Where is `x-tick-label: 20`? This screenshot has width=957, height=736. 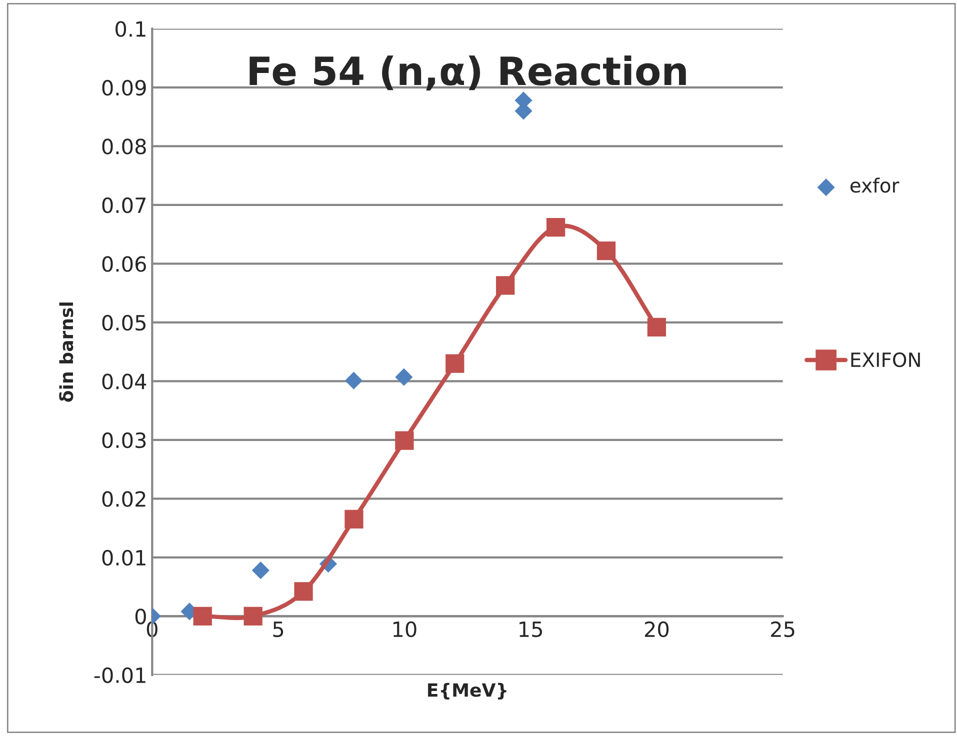 x-tick-label: 20 is located at coordinates (656, 629).